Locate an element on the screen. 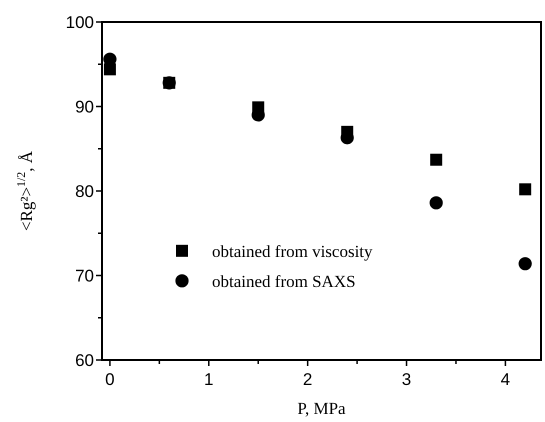 The height and width of the screenshot is (422, 545). x-tick-label: 3 is located at coordinates (407, 379).